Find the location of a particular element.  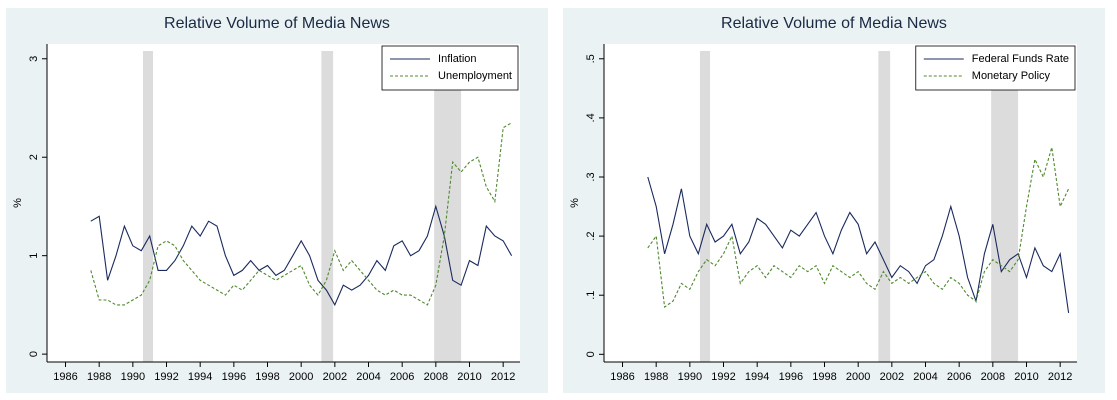

legend-label: Federal Funds Rate is located at coordinates (1020, 59).